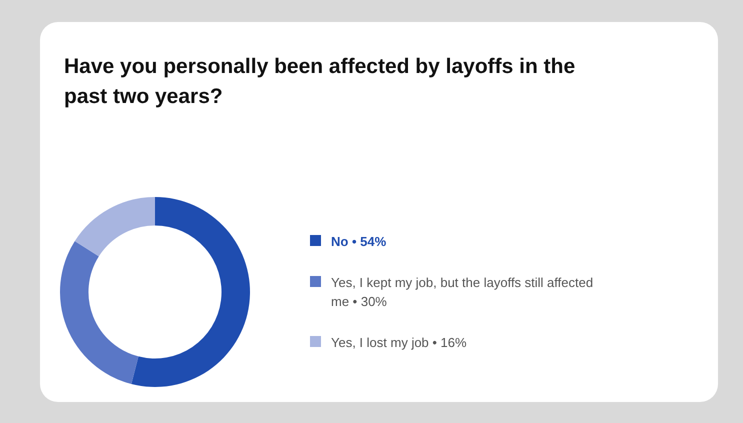  Describe the element at coordinates (462, 292) in the screenshot. I see `legend-label: Yes, I kept my job, but the layoffs still affected me • 30%` at that location.